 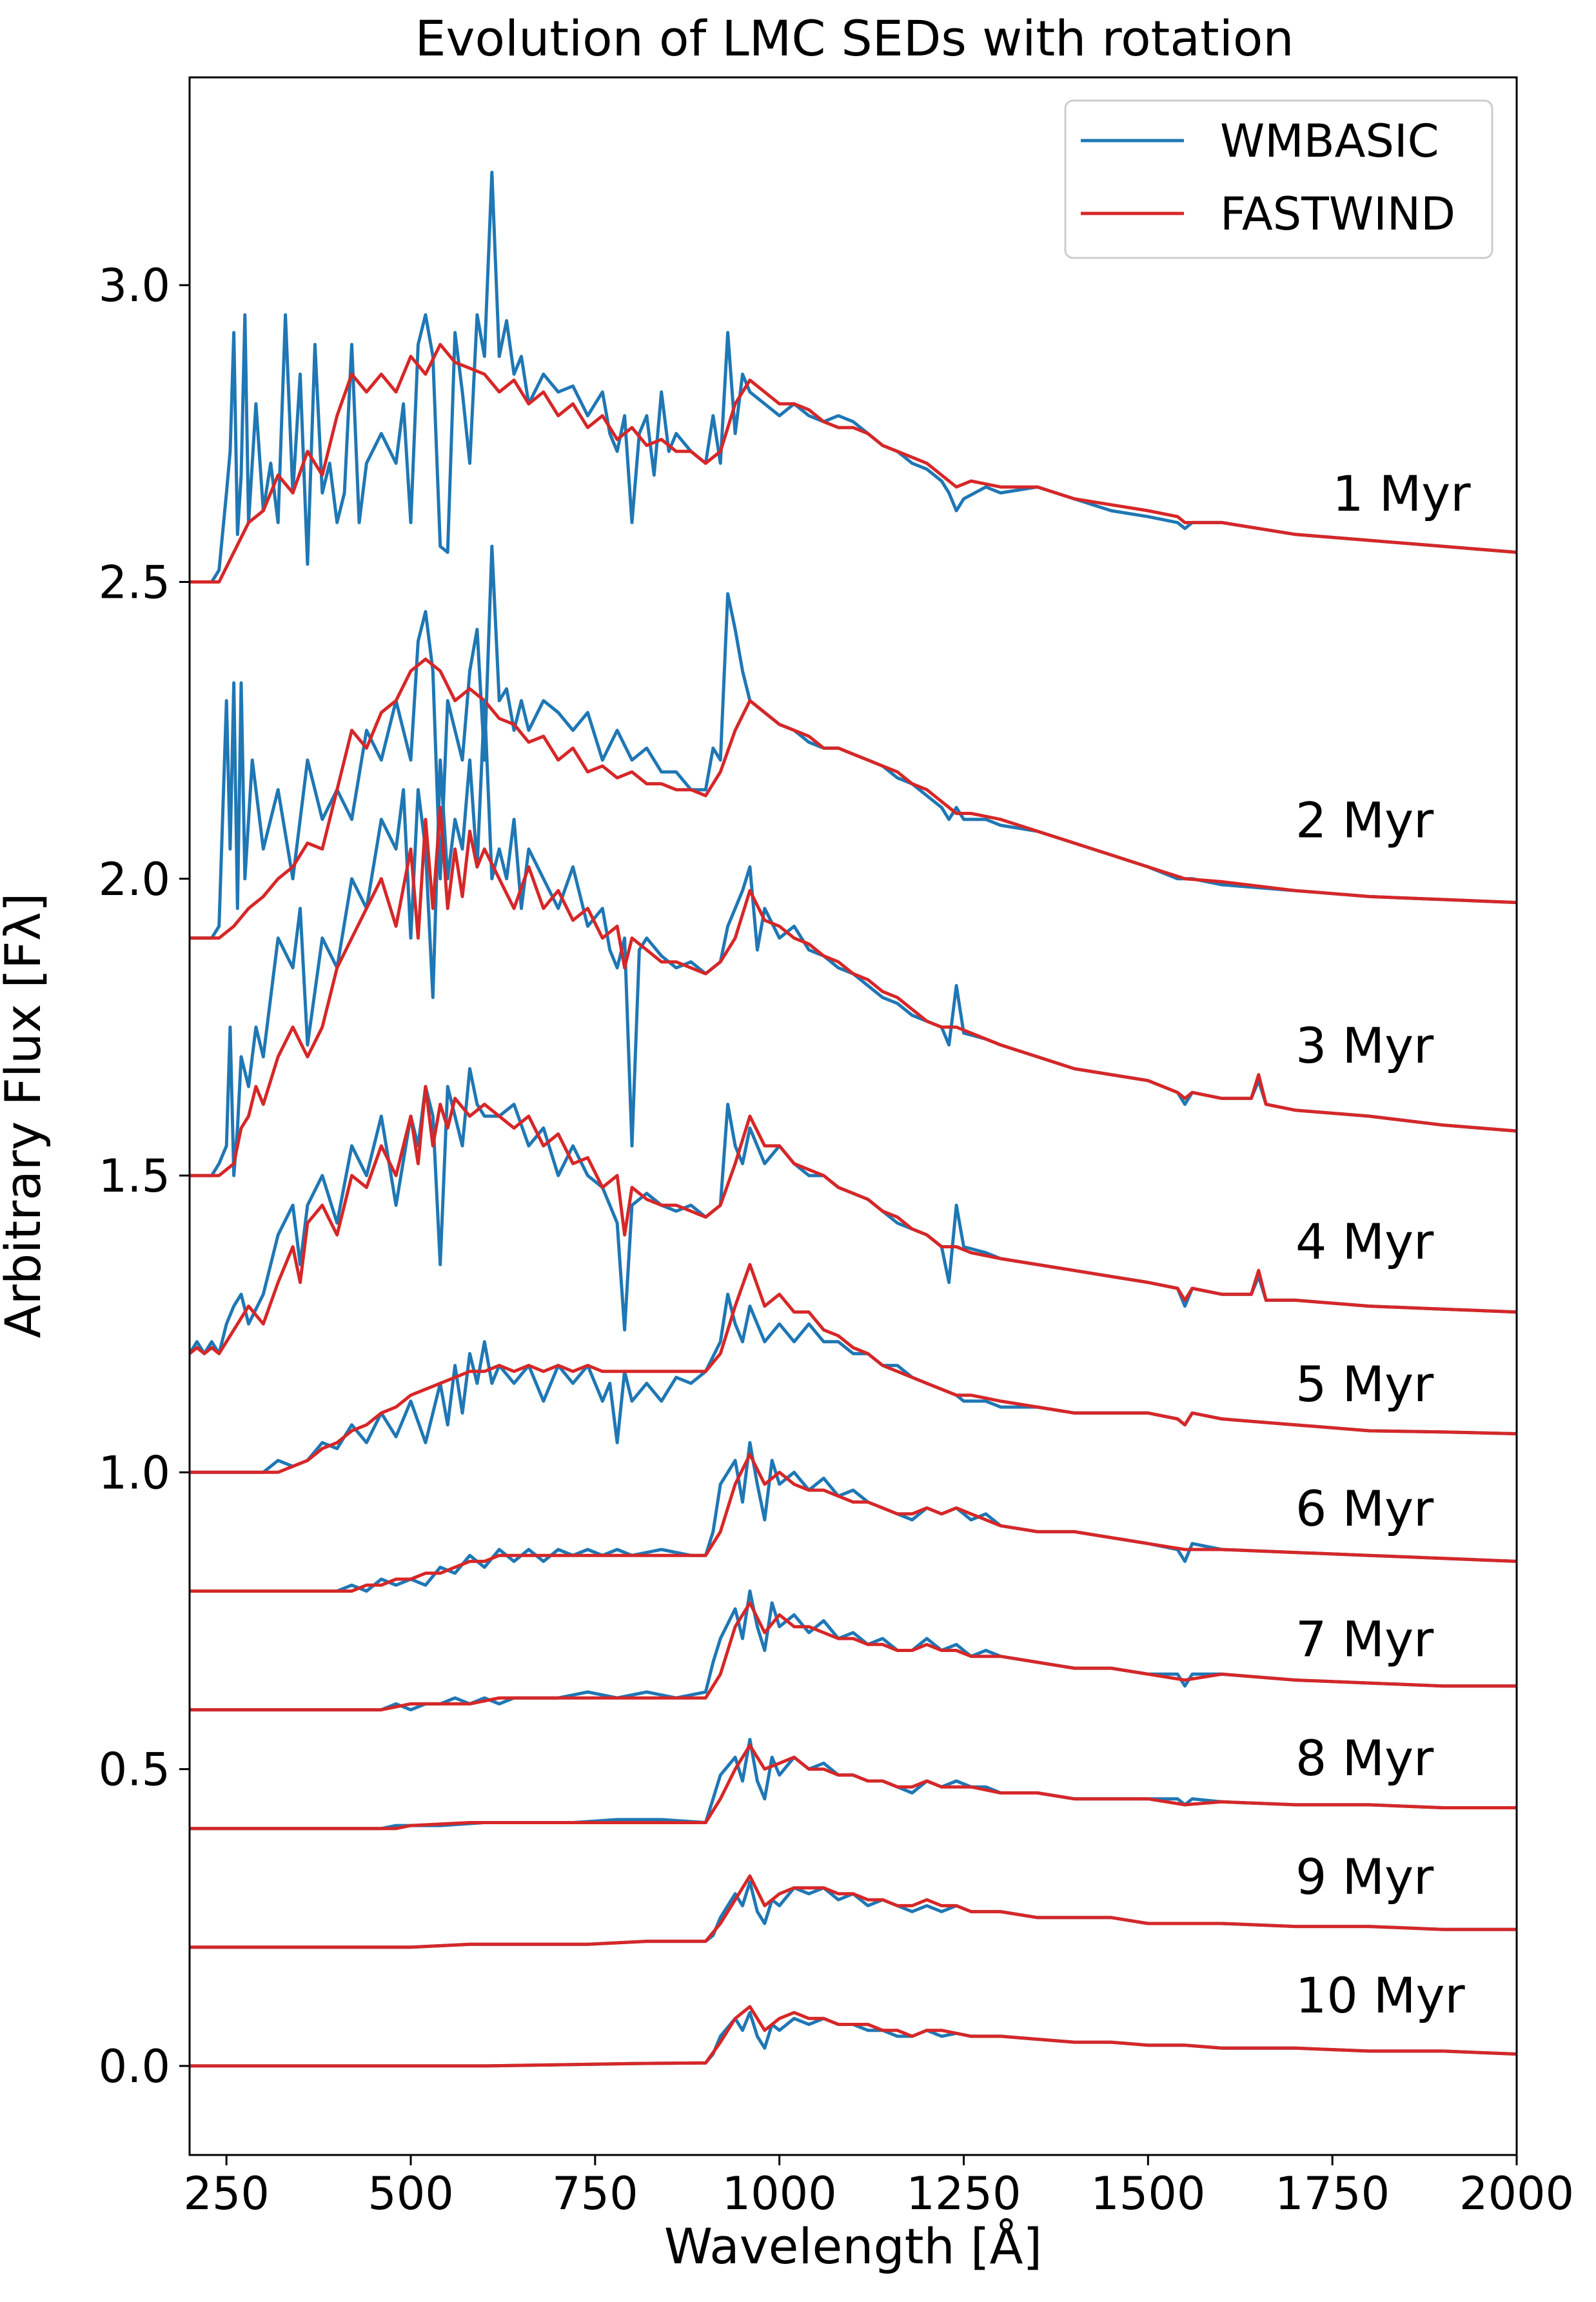 I want to click on fastwind-line-3-myr, so click(x=853, y=991).